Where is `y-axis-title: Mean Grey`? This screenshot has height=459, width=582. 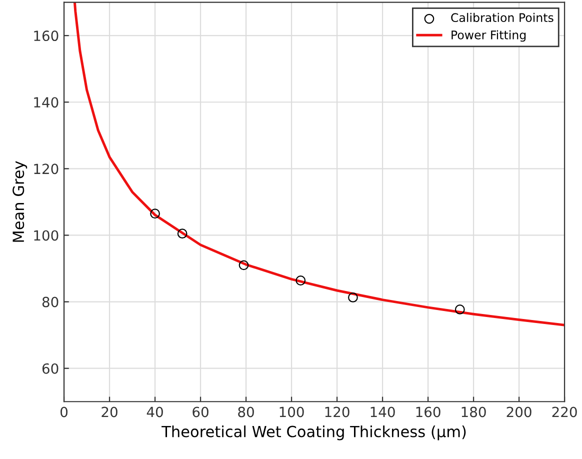 y-axis-title: Mean Grey is located at coordinates (20, 201).